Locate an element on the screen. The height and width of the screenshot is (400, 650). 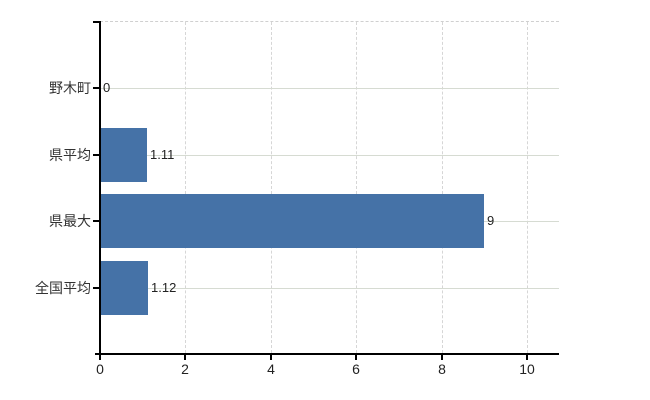
category-label: 全国平均 is located at coordinates (63, 288).